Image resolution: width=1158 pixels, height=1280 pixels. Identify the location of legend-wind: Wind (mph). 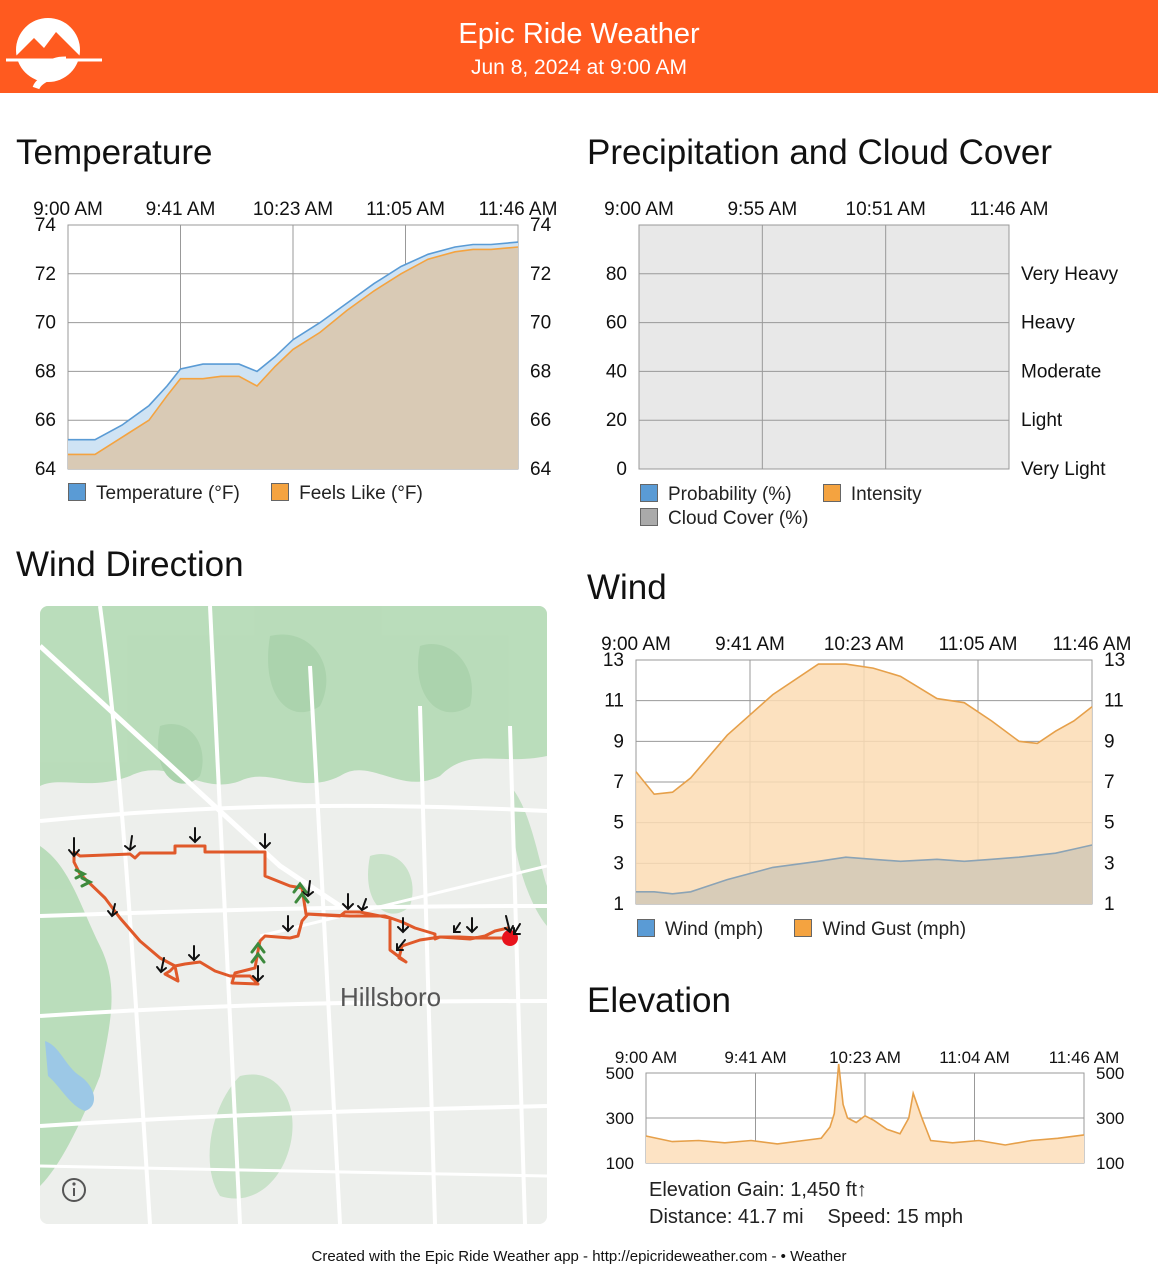
(700, 930).